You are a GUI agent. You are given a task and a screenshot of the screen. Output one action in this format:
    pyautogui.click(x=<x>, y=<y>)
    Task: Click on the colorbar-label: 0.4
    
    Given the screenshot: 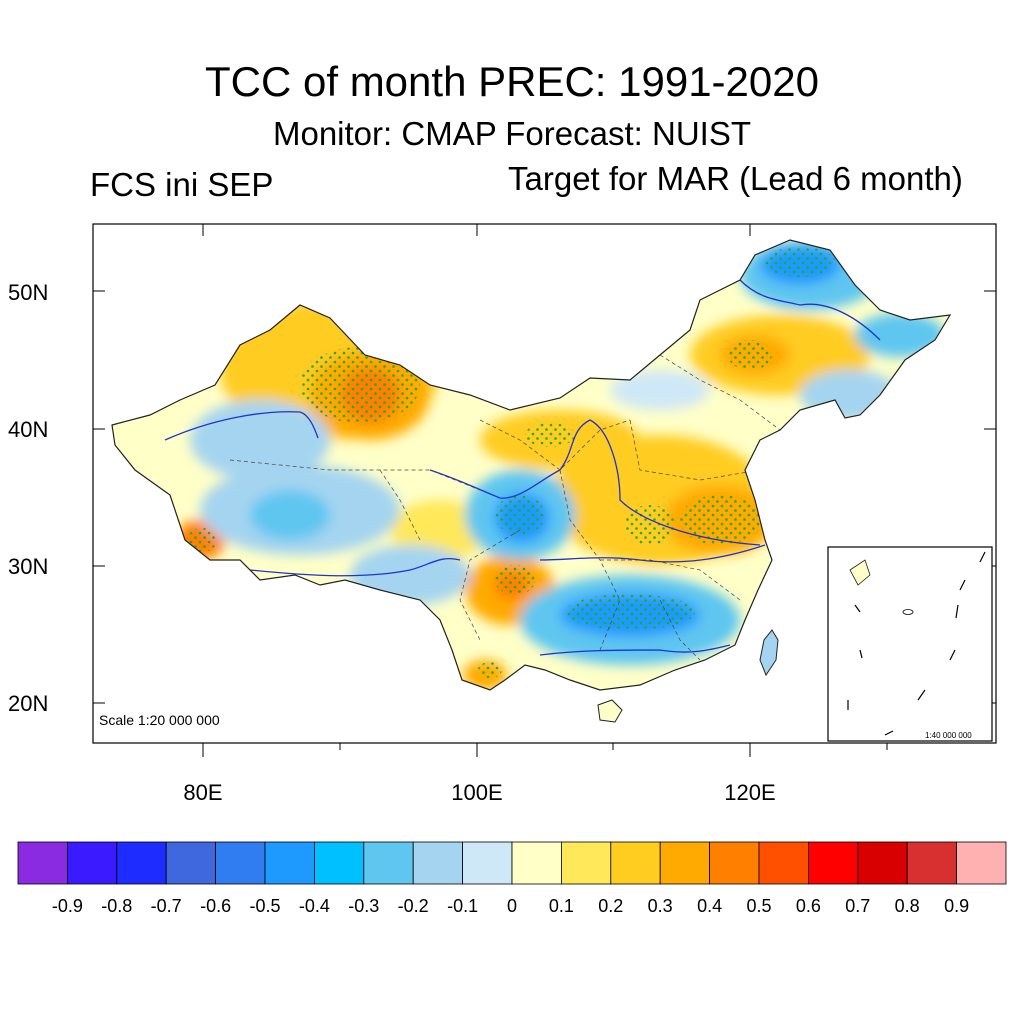 What is the action you would take?
    pyautogui.click(x=710, y=906)
    